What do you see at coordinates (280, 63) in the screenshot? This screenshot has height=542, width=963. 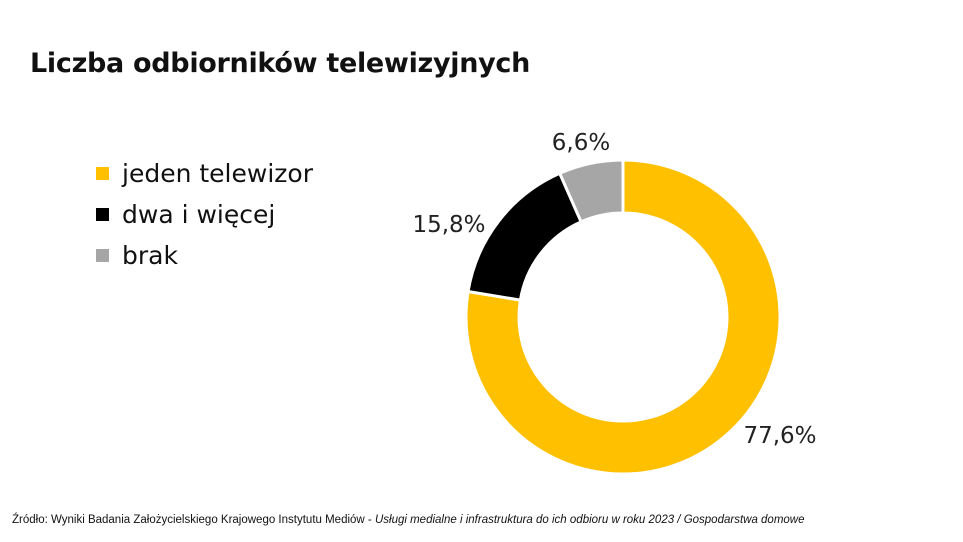 I see `chart-title: Liczba odbiorników telewizyjnych` at bounding box center [280, 63].